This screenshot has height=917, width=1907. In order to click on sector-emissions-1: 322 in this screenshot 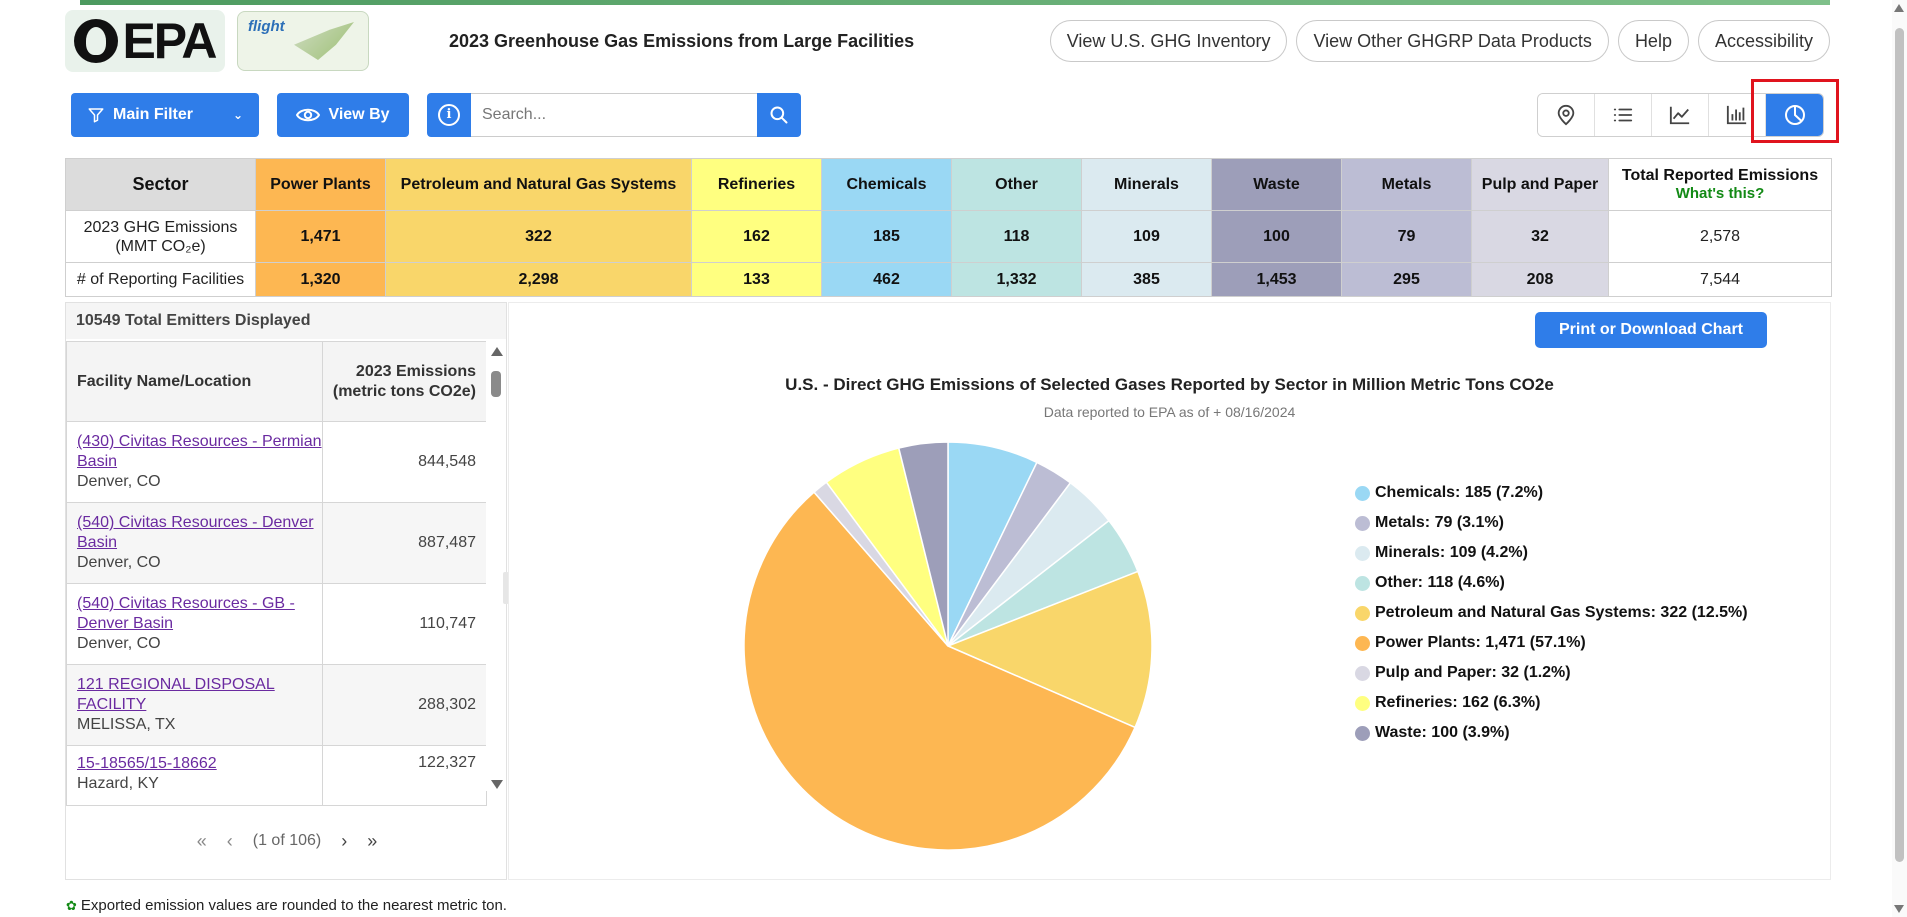, I will do `click(538, 236)`.